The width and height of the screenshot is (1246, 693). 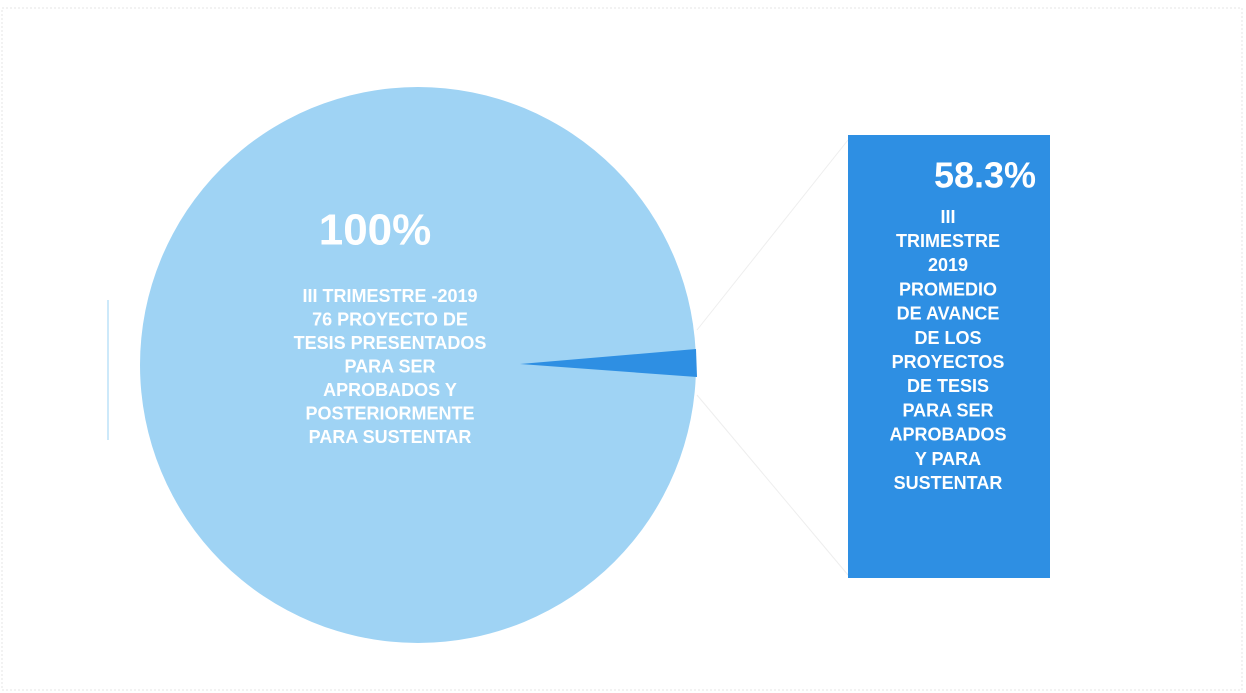 I want to click on callout-label: DE TESIS, so click(x=948, y=386).